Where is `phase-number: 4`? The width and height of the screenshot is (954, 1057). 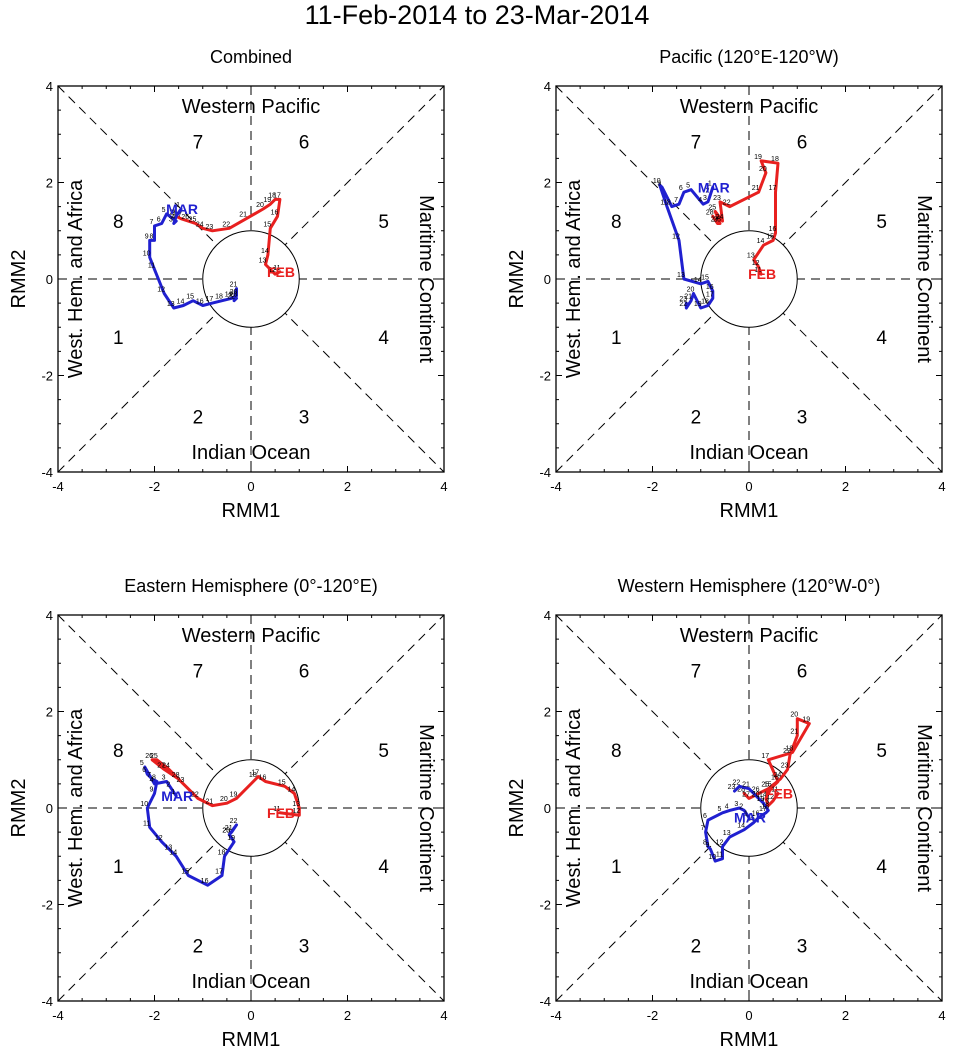 phase-number: 4 is located at coordinates (383, 867).